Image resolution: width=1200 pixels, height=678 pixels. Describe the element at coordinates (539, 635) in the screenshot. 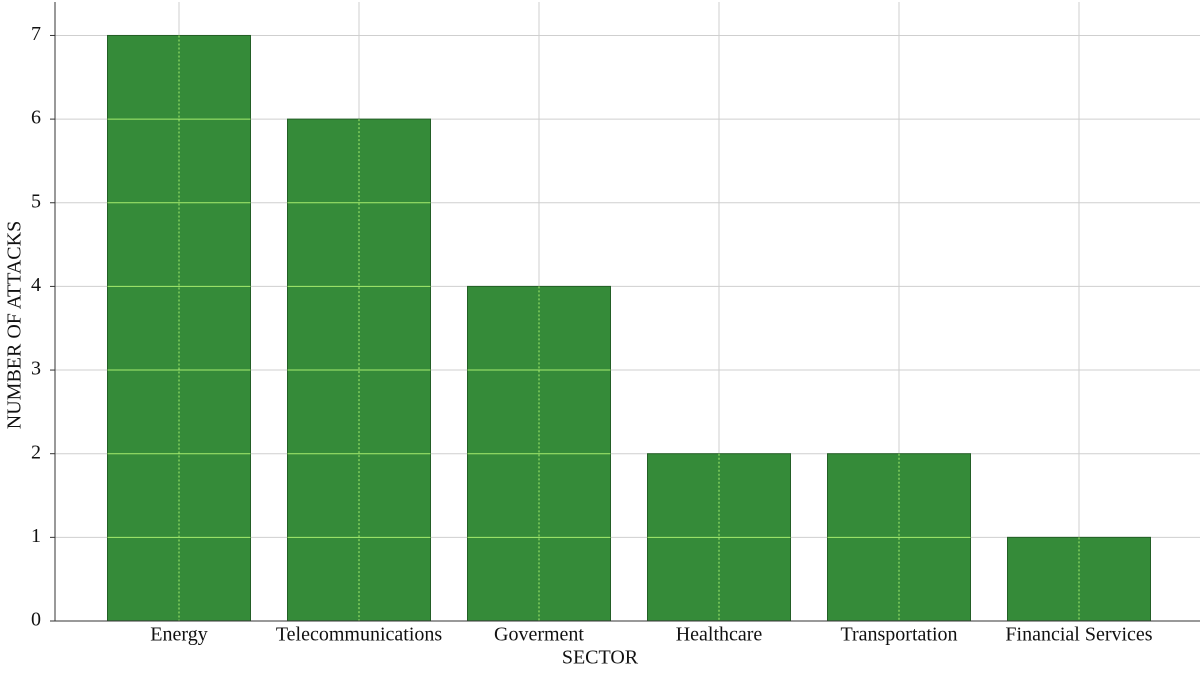

I see `x-tick-label: Goverment` at that location.